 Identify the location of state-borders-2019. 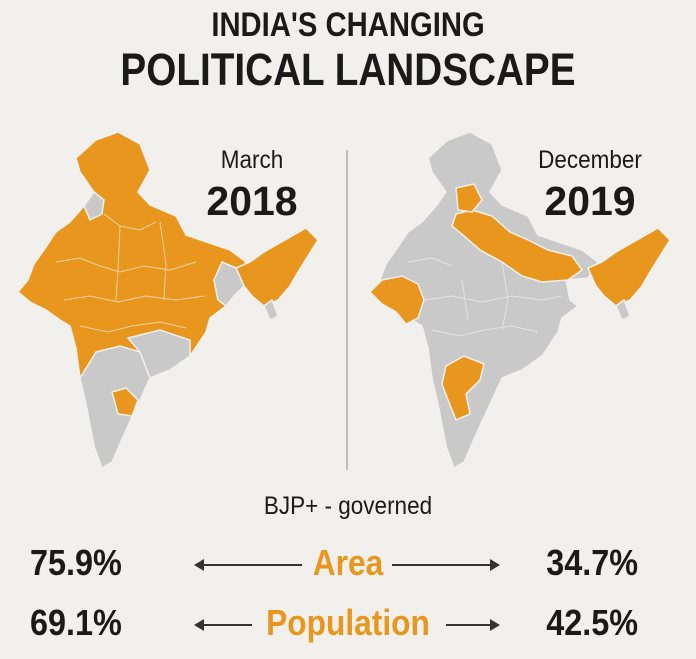
(485, 297).